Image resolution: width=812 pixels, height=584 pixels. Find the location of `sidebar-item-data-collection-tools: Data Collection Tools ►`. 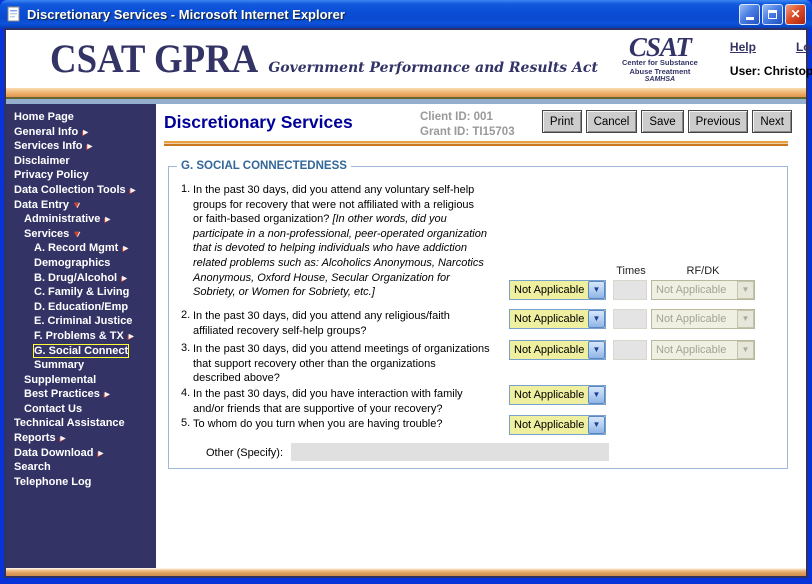

sidebar-item-data-collection-tools: Data Collection Tools ► is located at coordinates (76, 189).